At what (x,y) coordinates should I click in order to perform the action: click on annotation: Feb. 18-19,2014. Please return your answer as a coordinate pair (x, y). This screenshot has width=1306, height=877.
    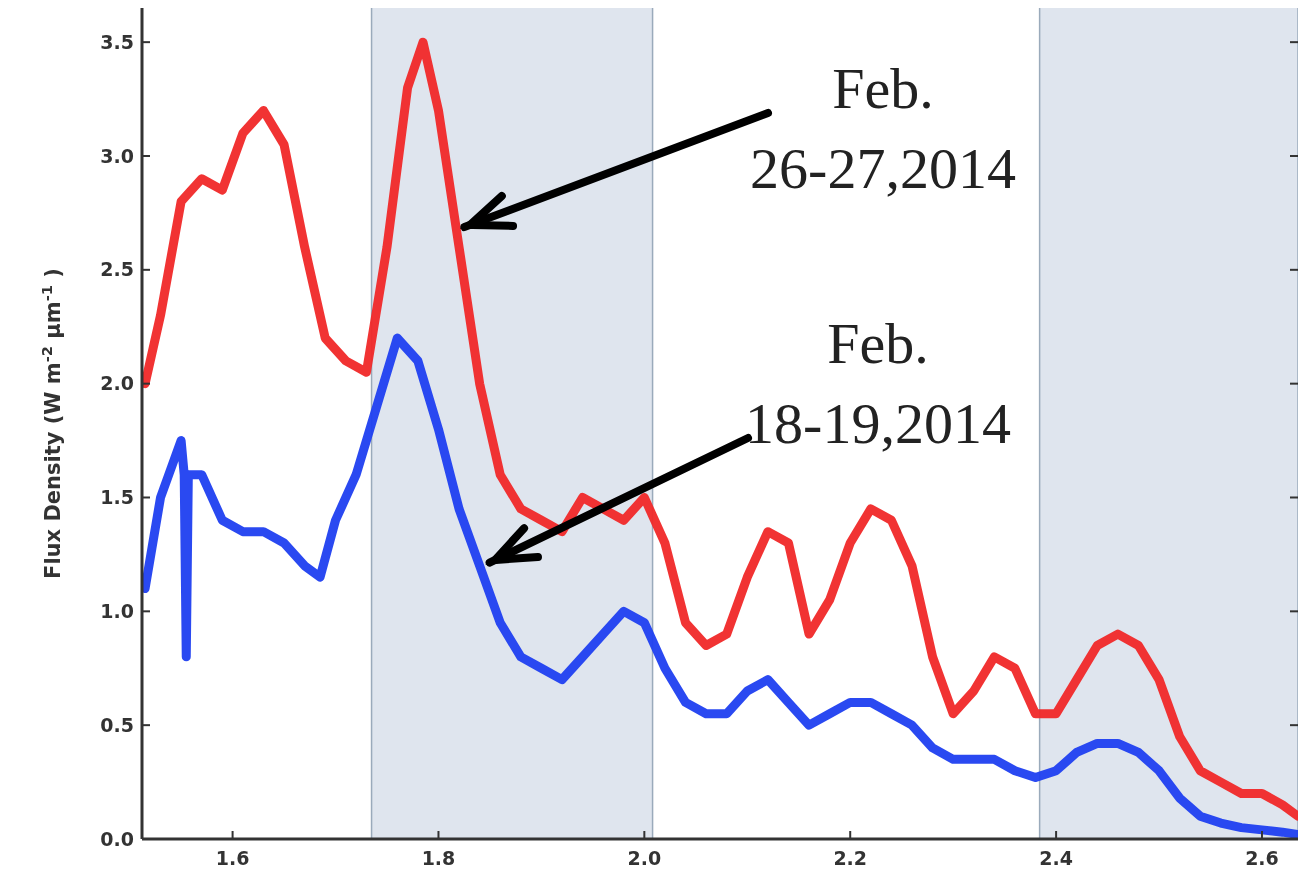
    Looking at the image, I should click on (878, 383).